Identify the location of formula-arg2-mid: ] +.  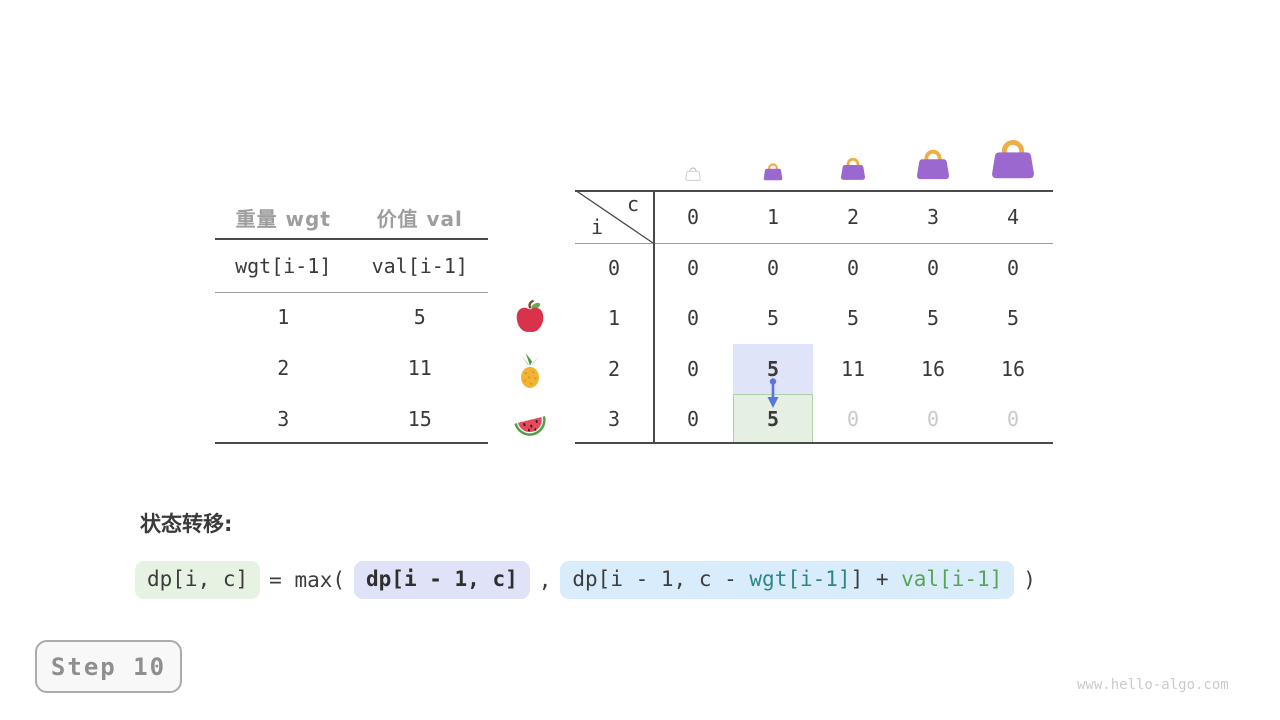
(876, 579).